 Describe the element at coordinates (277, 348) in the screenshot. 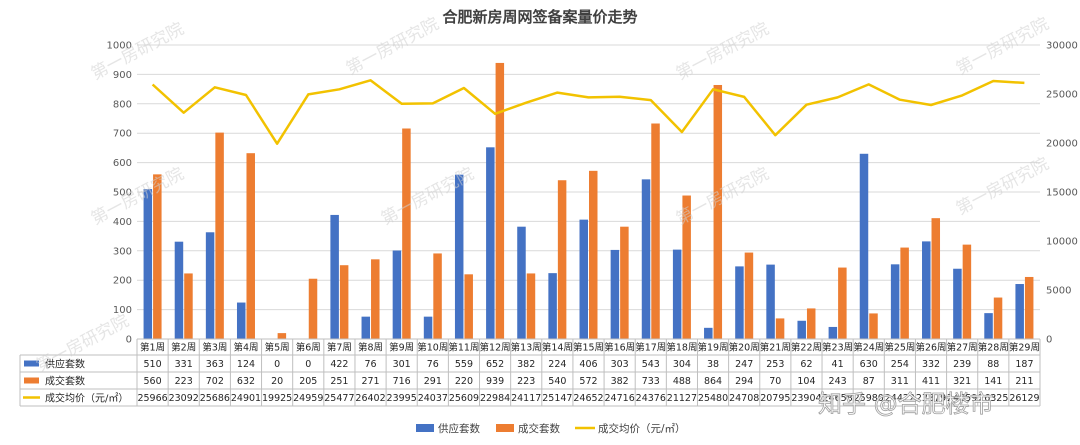

I see `category-label: 第5周` at that location.